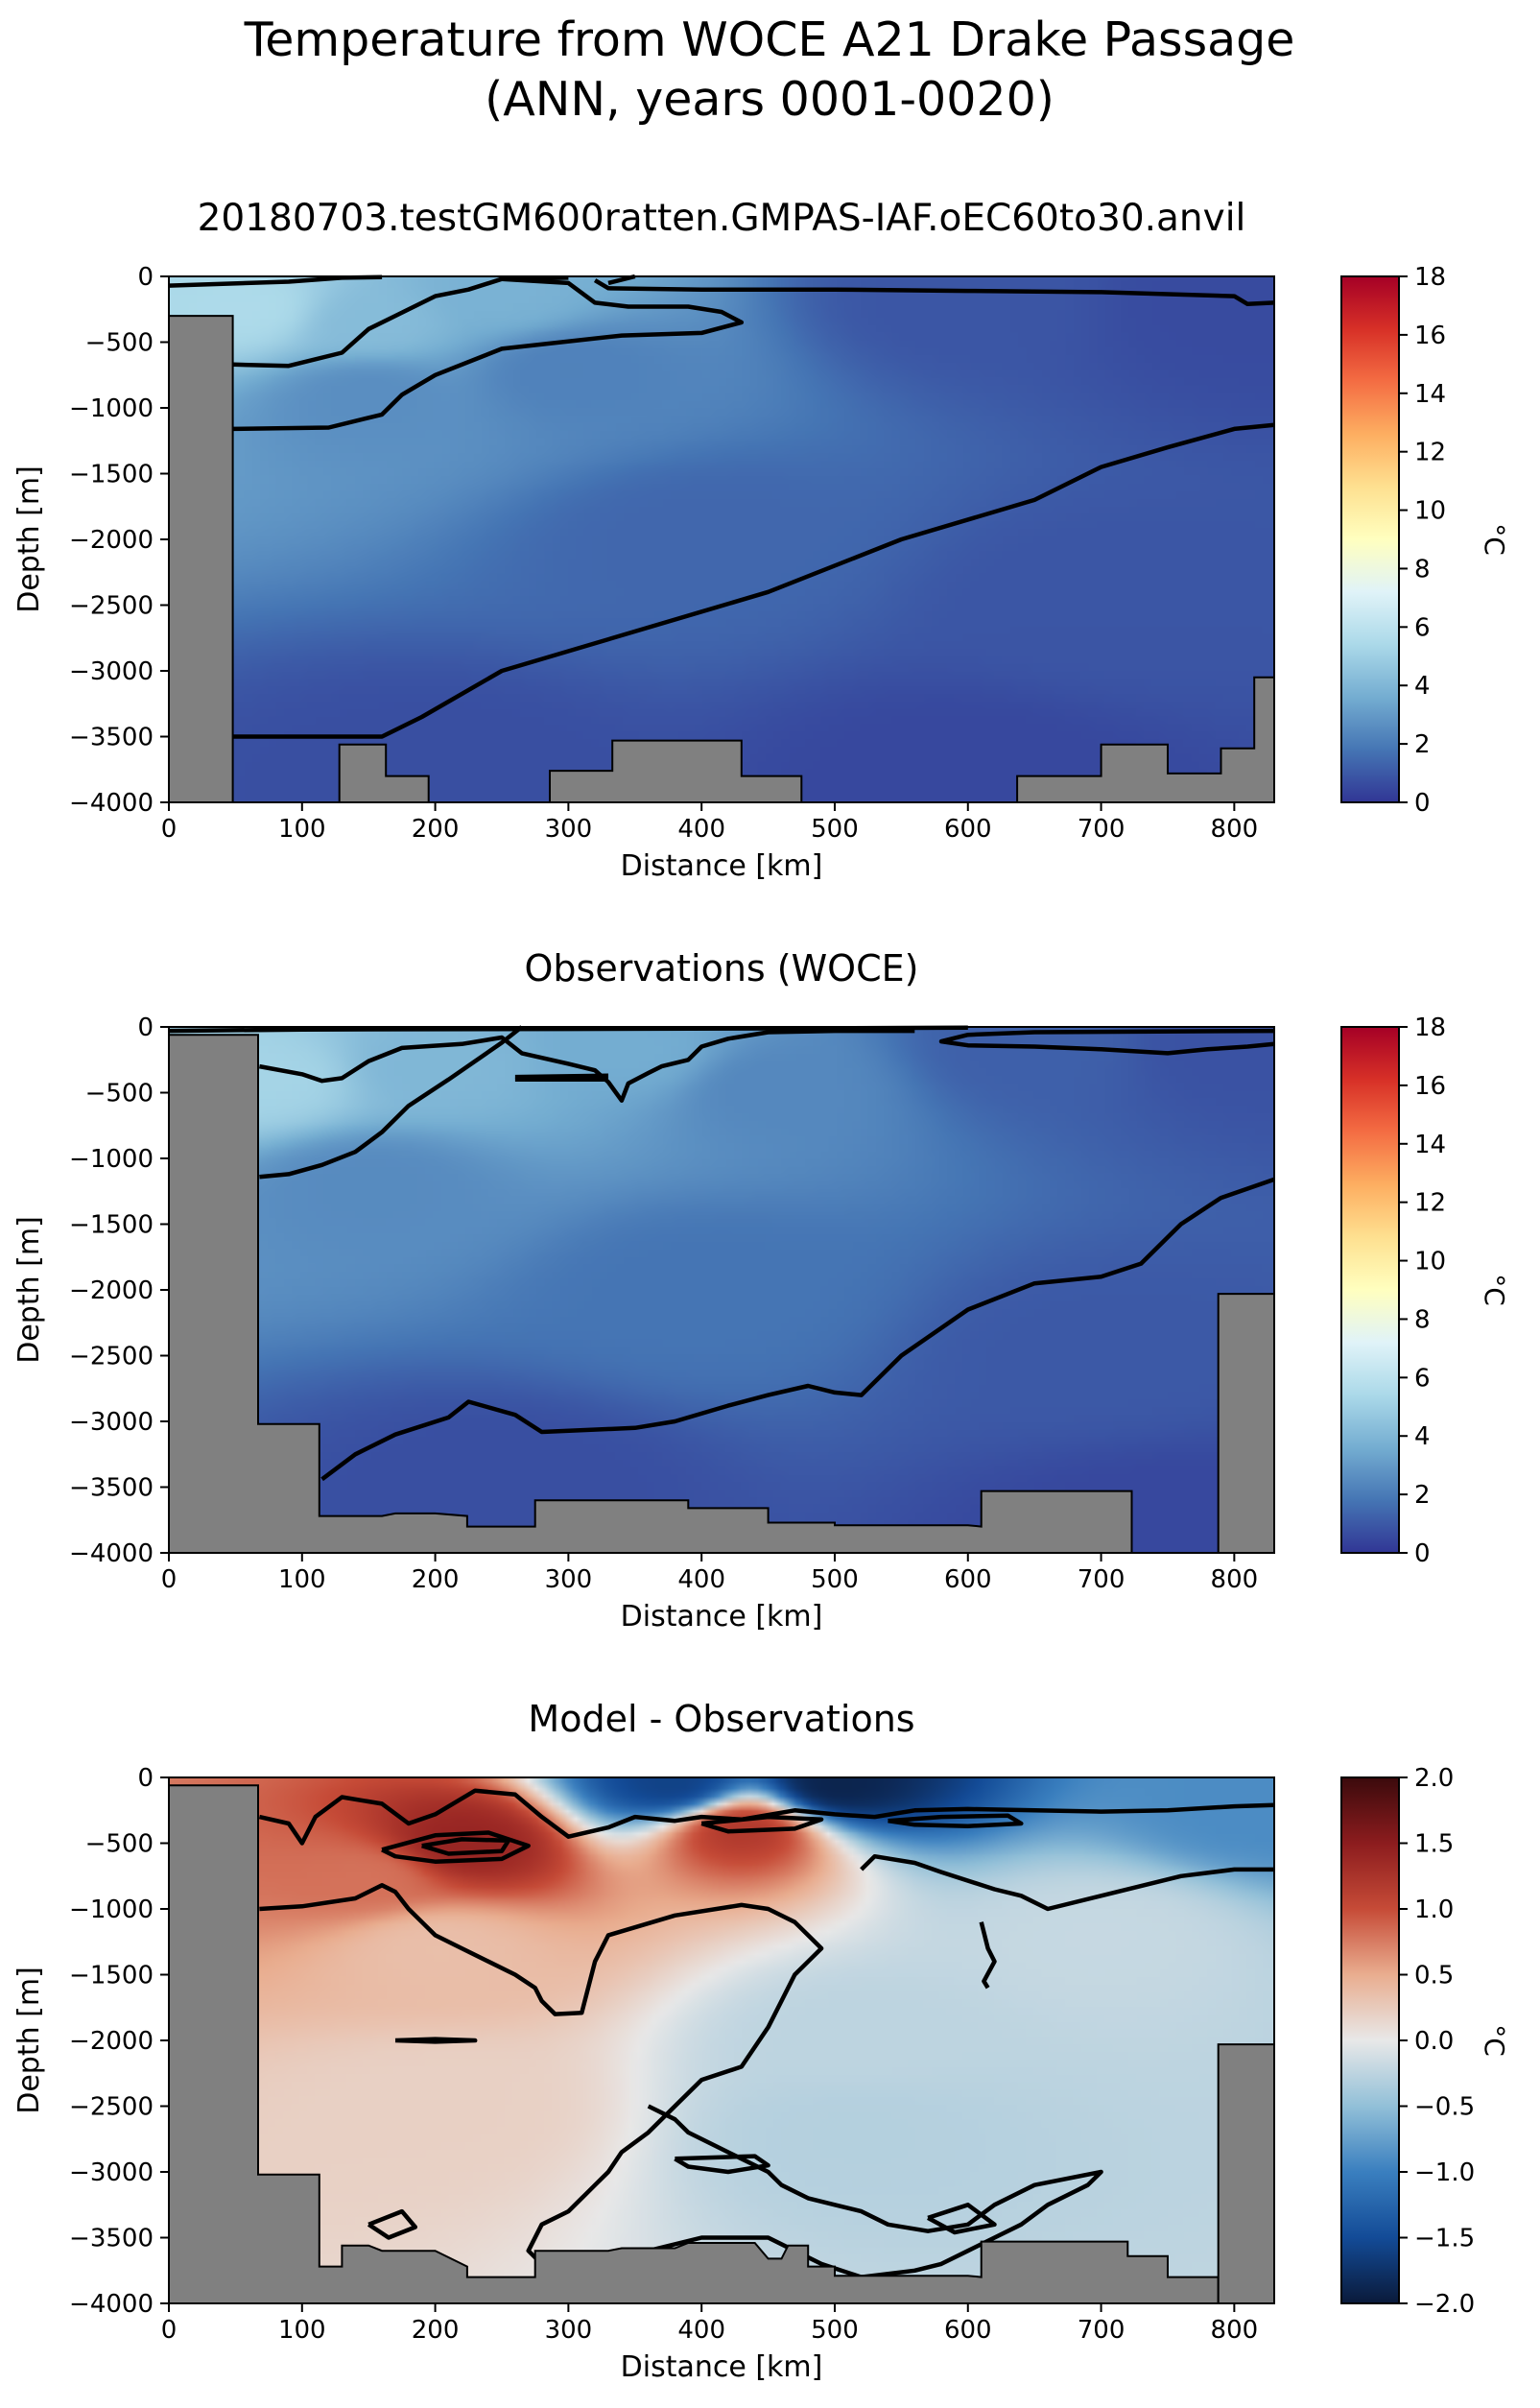  What do you see at coordinates (1444, 2172) in the screenshot?
I see `colorbar-tick-label: −1.0` at bounding box center [1444, 2172].